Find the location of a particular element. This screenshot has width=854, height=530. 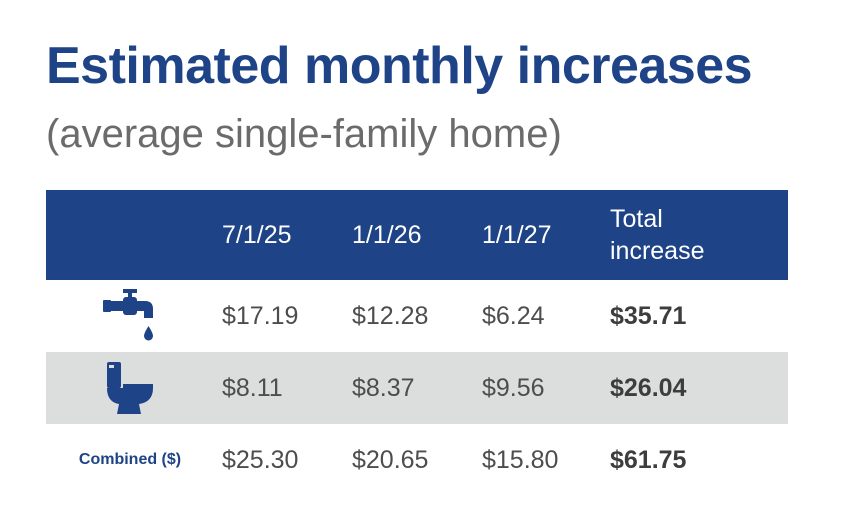

header-date-1: 7/1/25 is located at coordinates (257, 234).